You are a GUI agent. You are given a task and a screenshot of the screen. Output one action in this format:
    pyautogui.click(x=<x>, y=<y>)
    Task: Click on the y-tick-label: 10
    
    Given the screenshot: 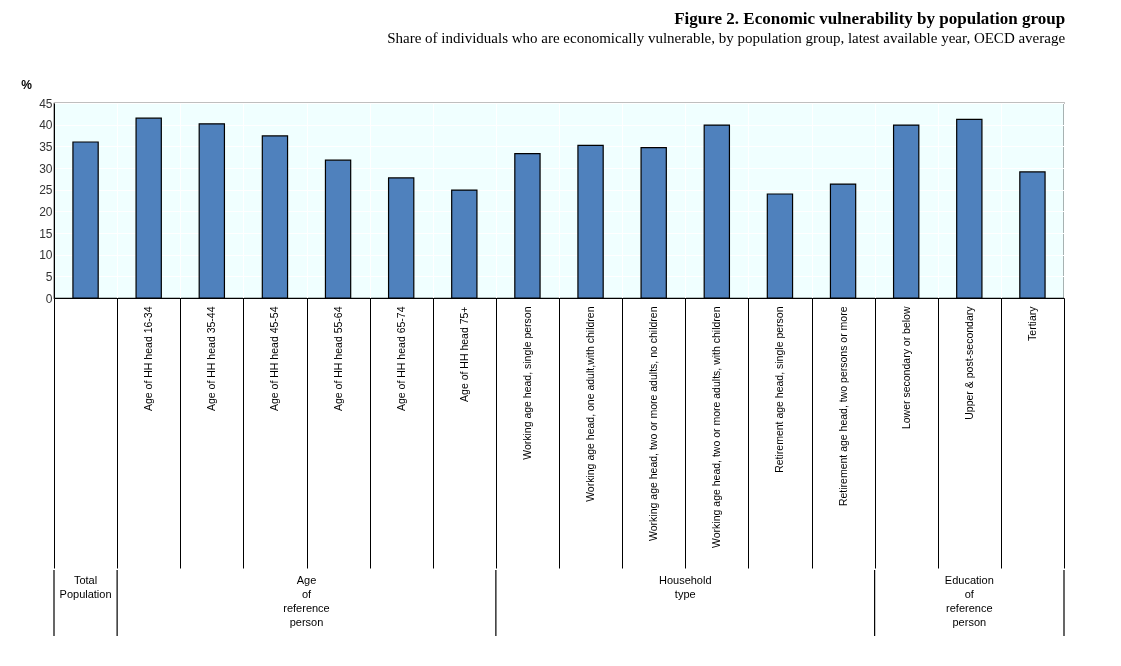 What is the action you would take?
    pyautogui.click(x=46, y=255)
    